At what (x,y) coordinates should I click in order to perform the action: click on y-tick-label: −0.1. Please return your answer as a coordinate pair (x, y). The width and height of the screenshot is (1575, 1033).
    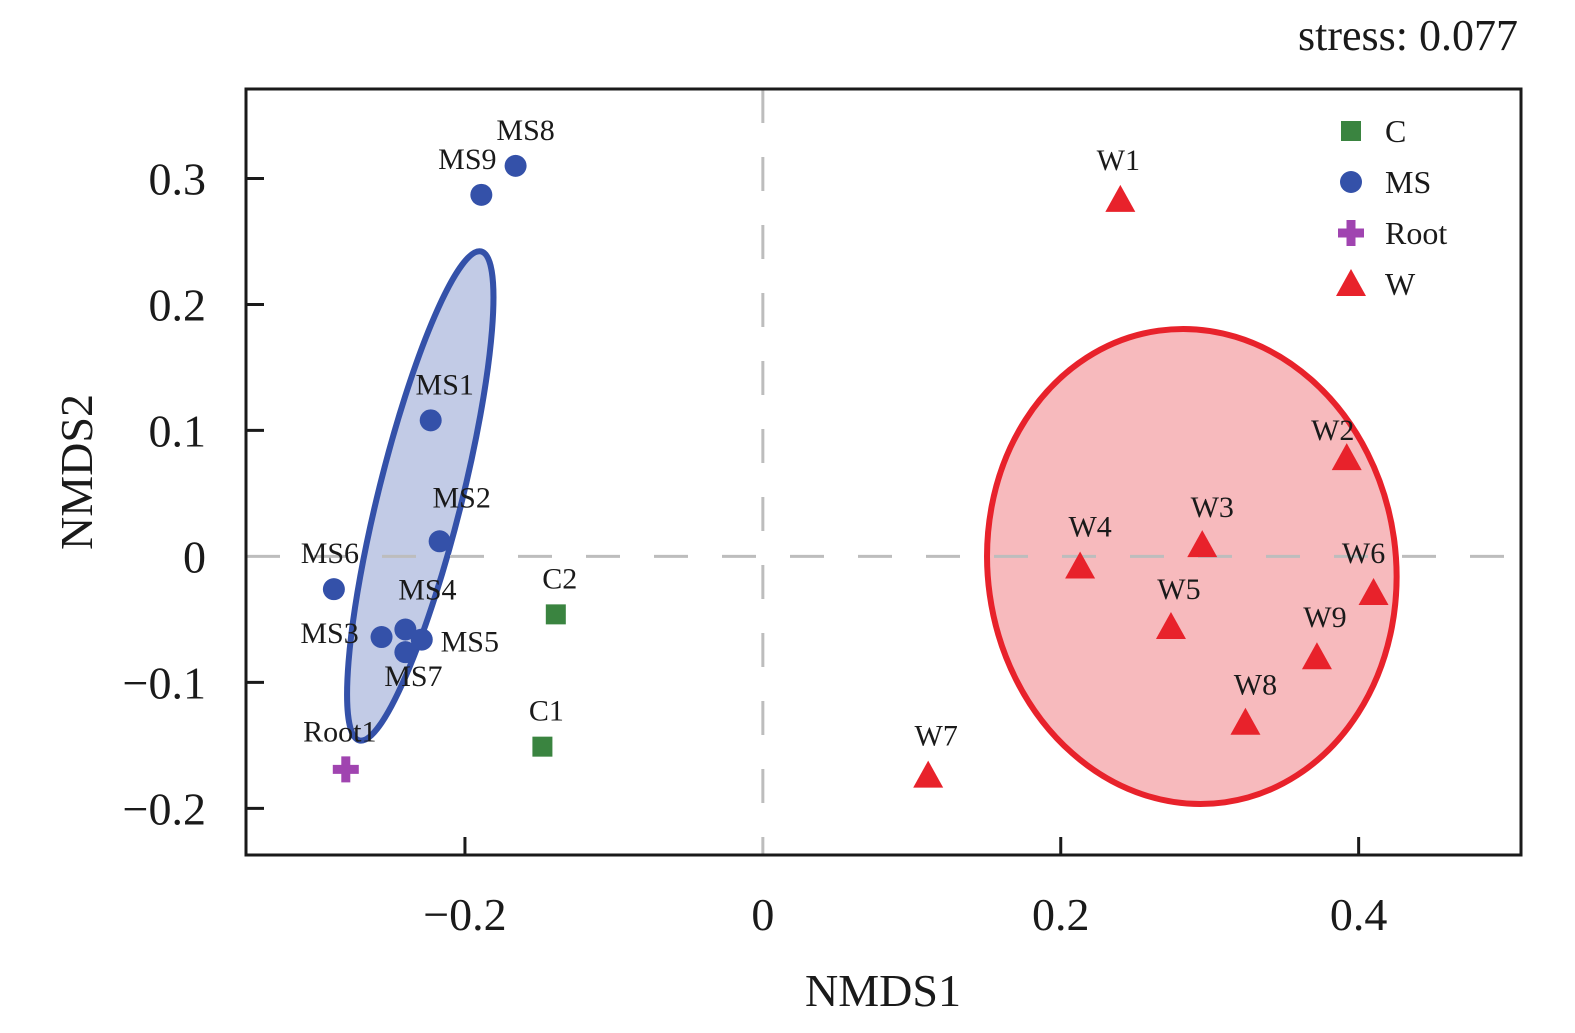
    Looking at the image, I should click on (164, 682).